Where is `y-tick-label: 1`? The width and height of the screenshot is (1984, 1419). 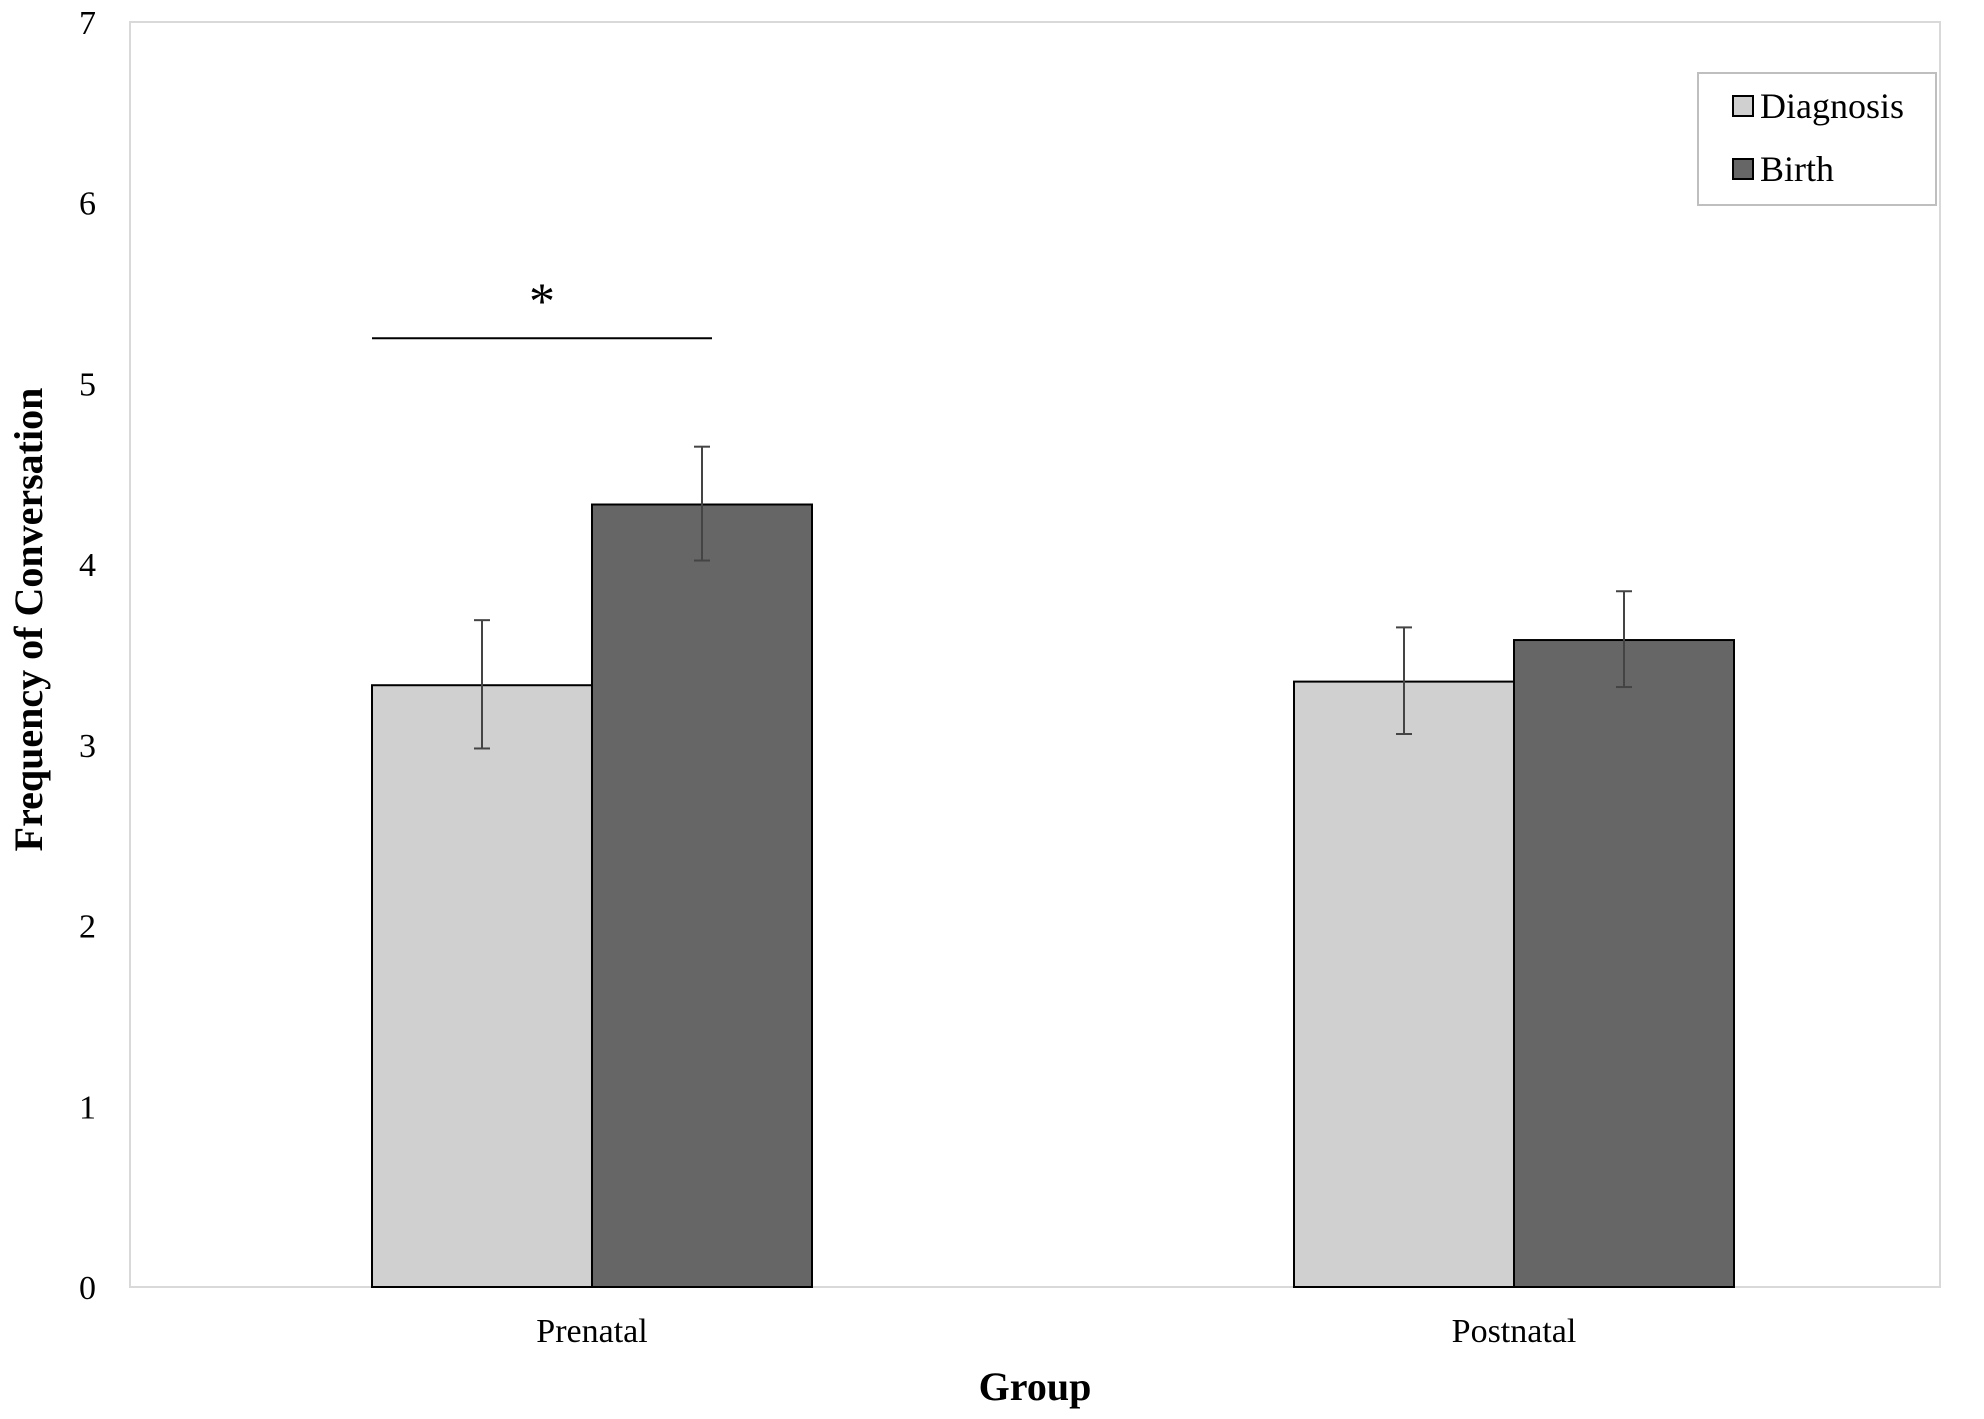 y-tick-label: 1 is located at coordinates (87, 1107).